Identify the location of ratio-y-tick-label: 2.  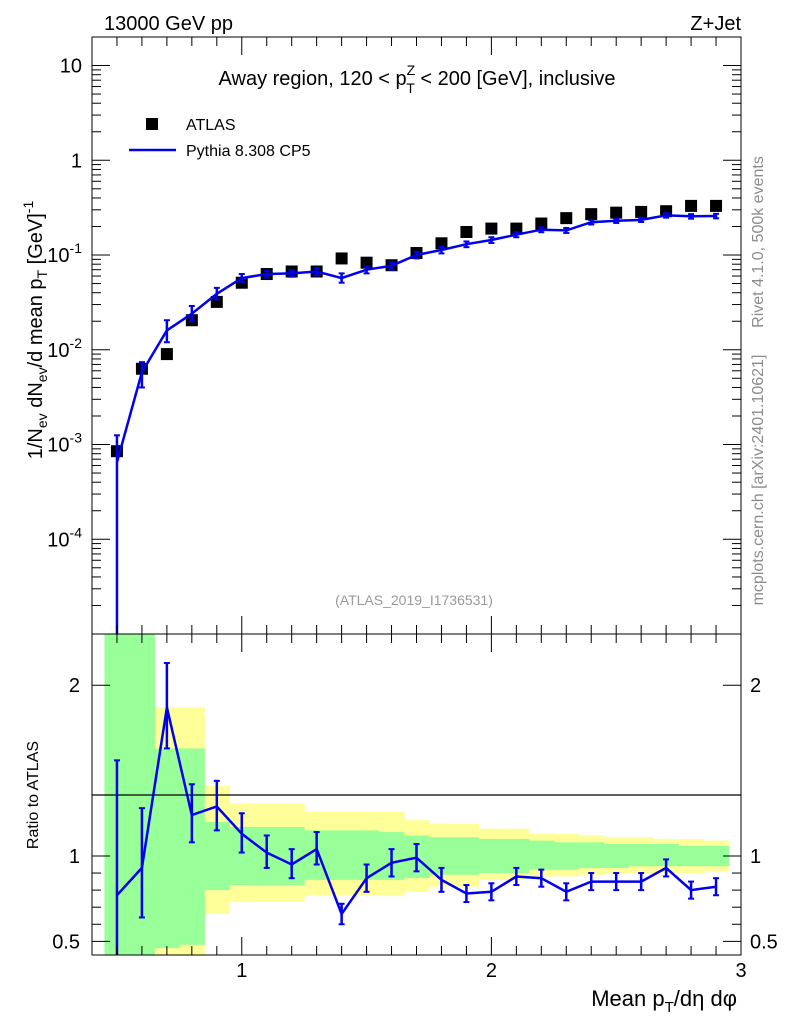
(74, 686).